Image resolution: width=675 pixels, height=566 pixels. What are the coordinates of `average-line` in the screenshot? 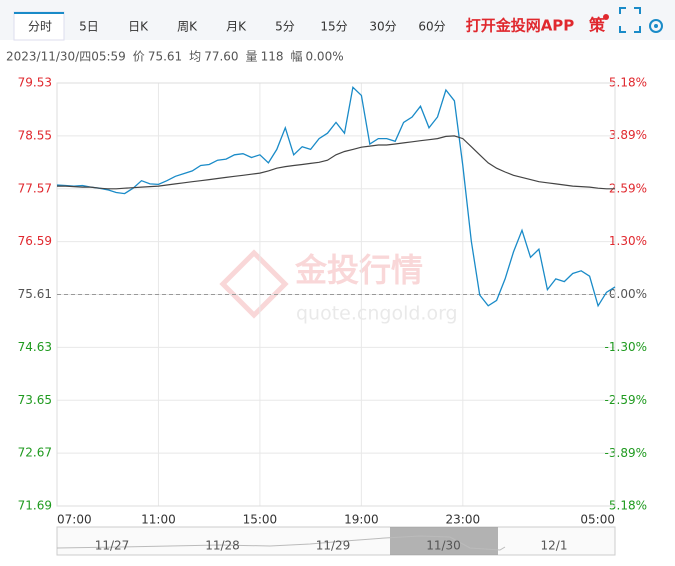 It's located at (336, 162).